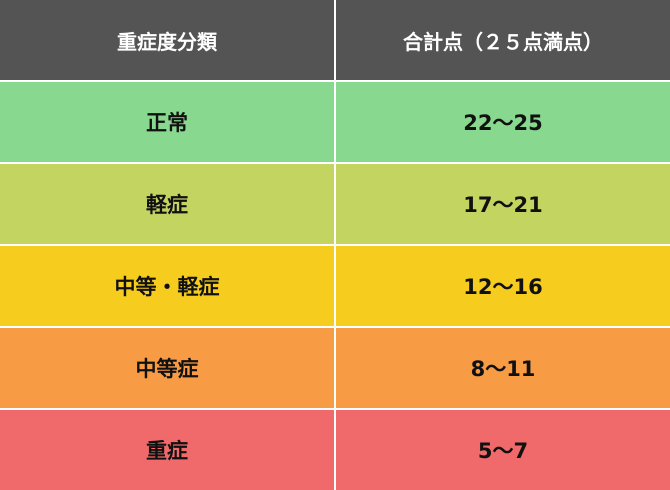  Describe the element at coordinates (503, 450) in the screenshot. I see `row-score: 5〜7` at that location.